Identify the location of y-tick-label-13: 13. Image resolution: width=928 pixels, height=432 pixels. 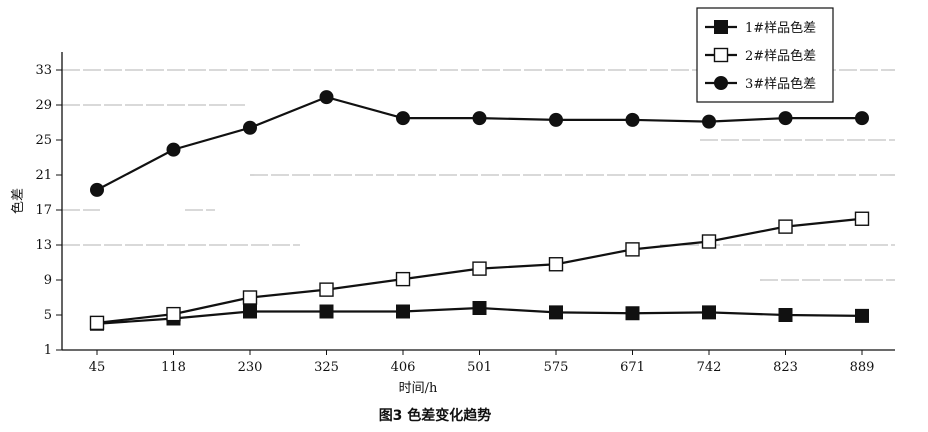
(43, 245).